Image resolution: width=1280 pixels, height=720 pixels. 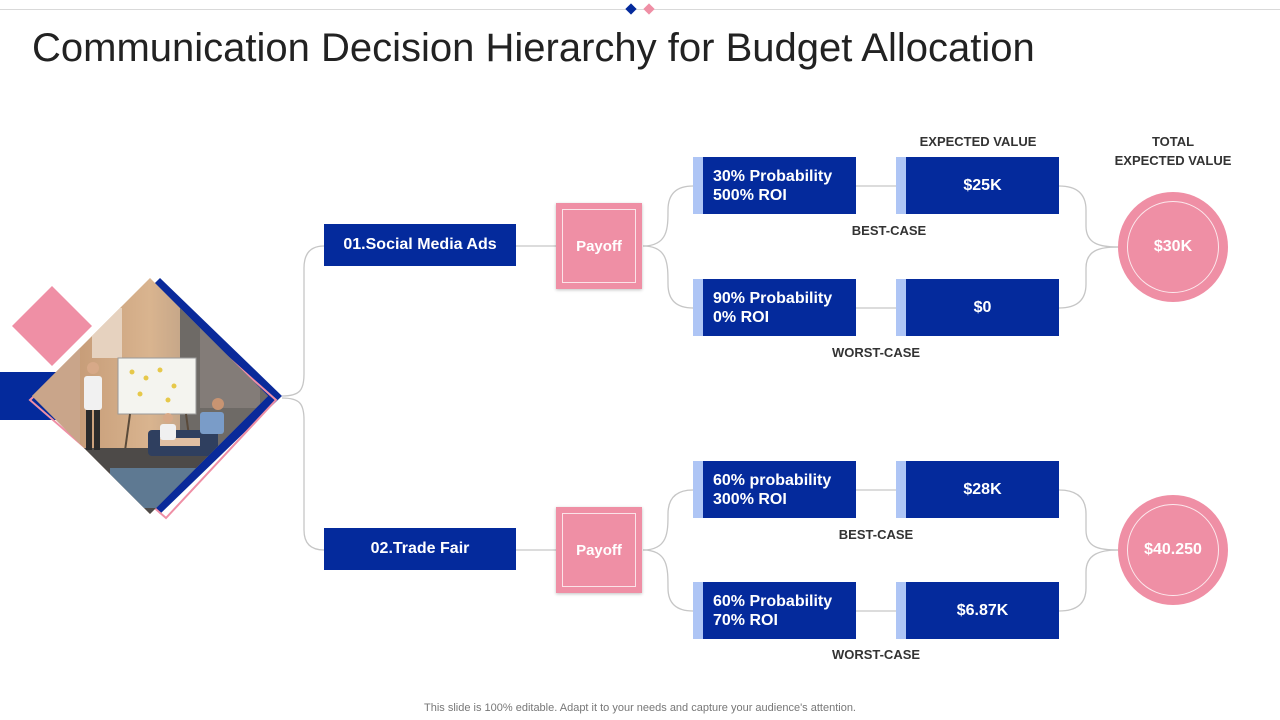 I want to click on roi-text: 0% ROI, so click(x=741, y=317).